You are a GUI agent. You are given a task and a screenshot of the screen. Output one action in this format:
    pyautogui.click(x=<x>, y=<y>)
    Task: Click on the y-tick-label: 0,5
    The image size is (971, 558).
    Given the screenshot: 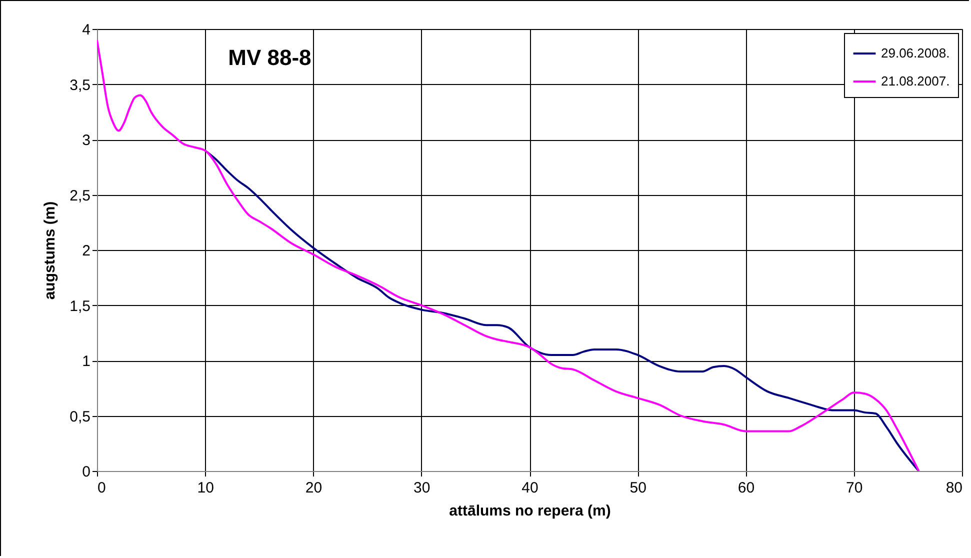 What is the action you would take?
    pyautogui.click(x=80, y=417)
    